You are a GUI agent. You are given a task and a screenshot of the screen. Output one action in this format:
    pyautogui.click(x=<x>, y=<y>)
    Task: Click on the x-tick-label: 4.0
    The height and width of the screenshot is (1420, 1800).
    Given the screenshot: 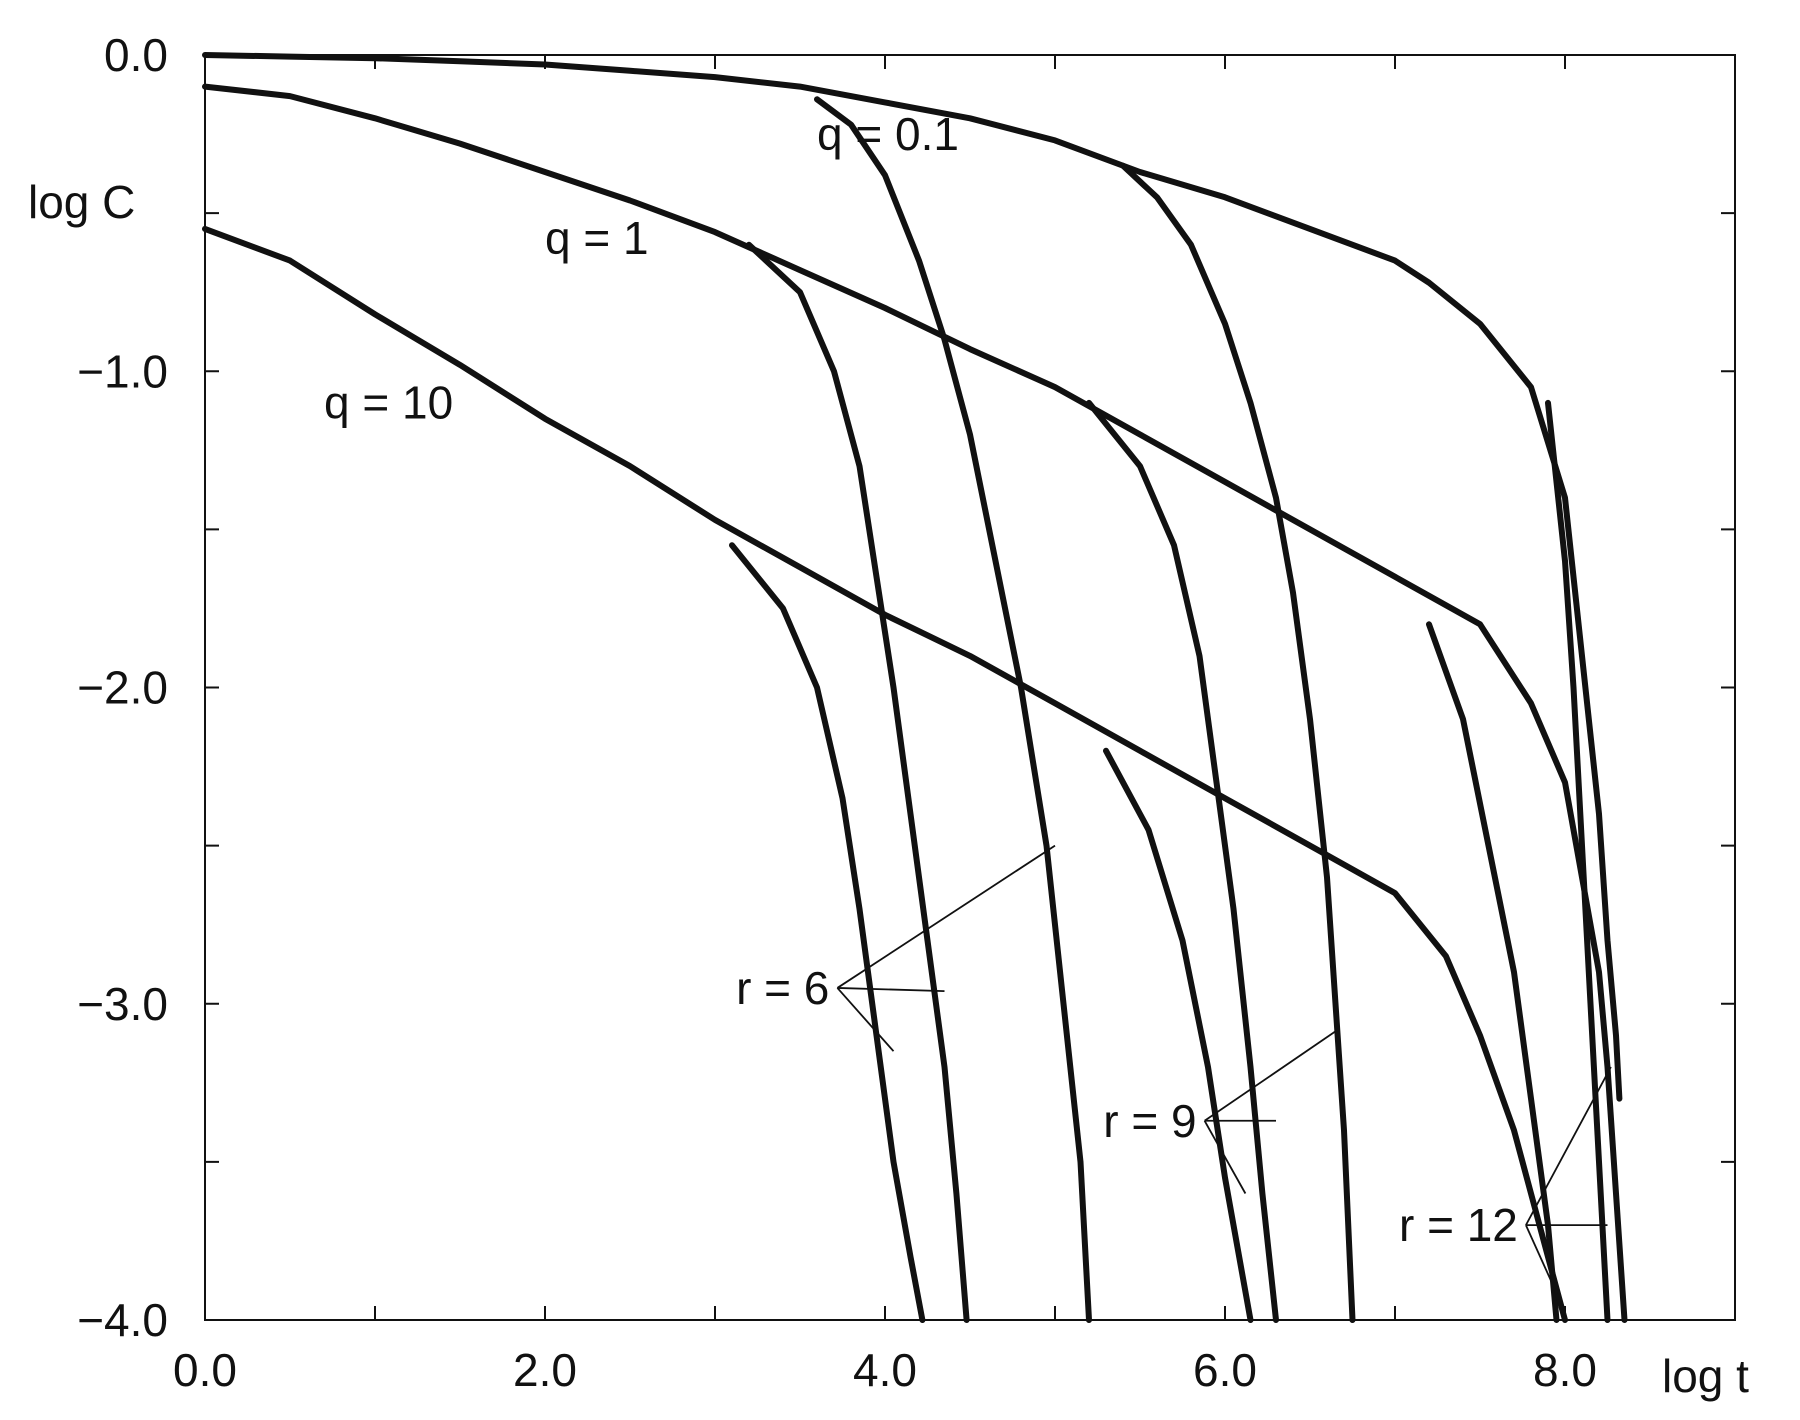 What is the action you would take?
    pyautogui.click(x=885, y=1370)
    